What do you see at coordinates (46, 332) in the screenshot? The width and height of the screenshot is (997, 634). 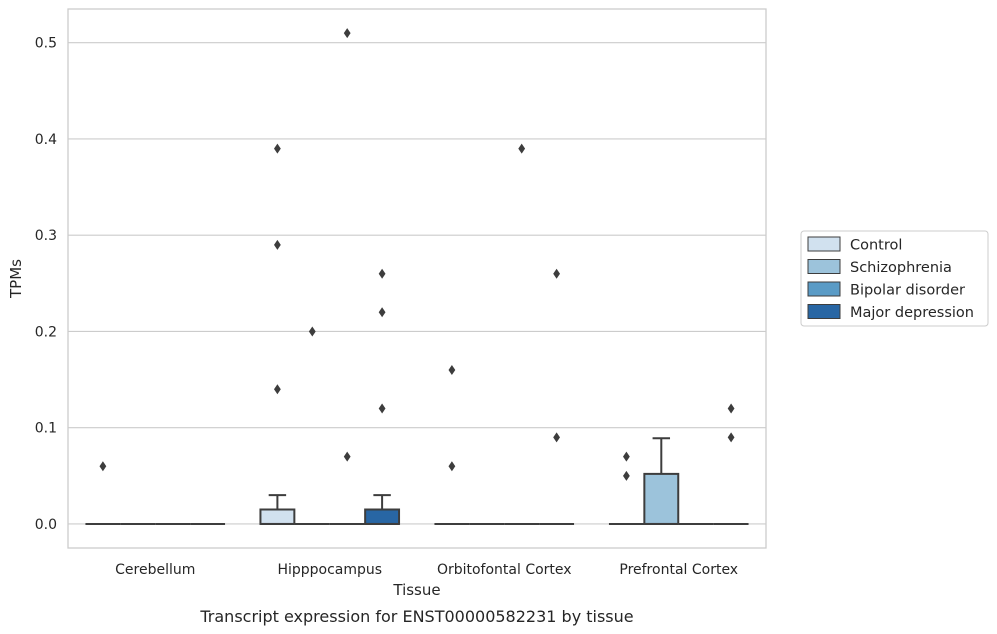 I see `y-tick-label: 0.2` at bounding box center [46, 332].